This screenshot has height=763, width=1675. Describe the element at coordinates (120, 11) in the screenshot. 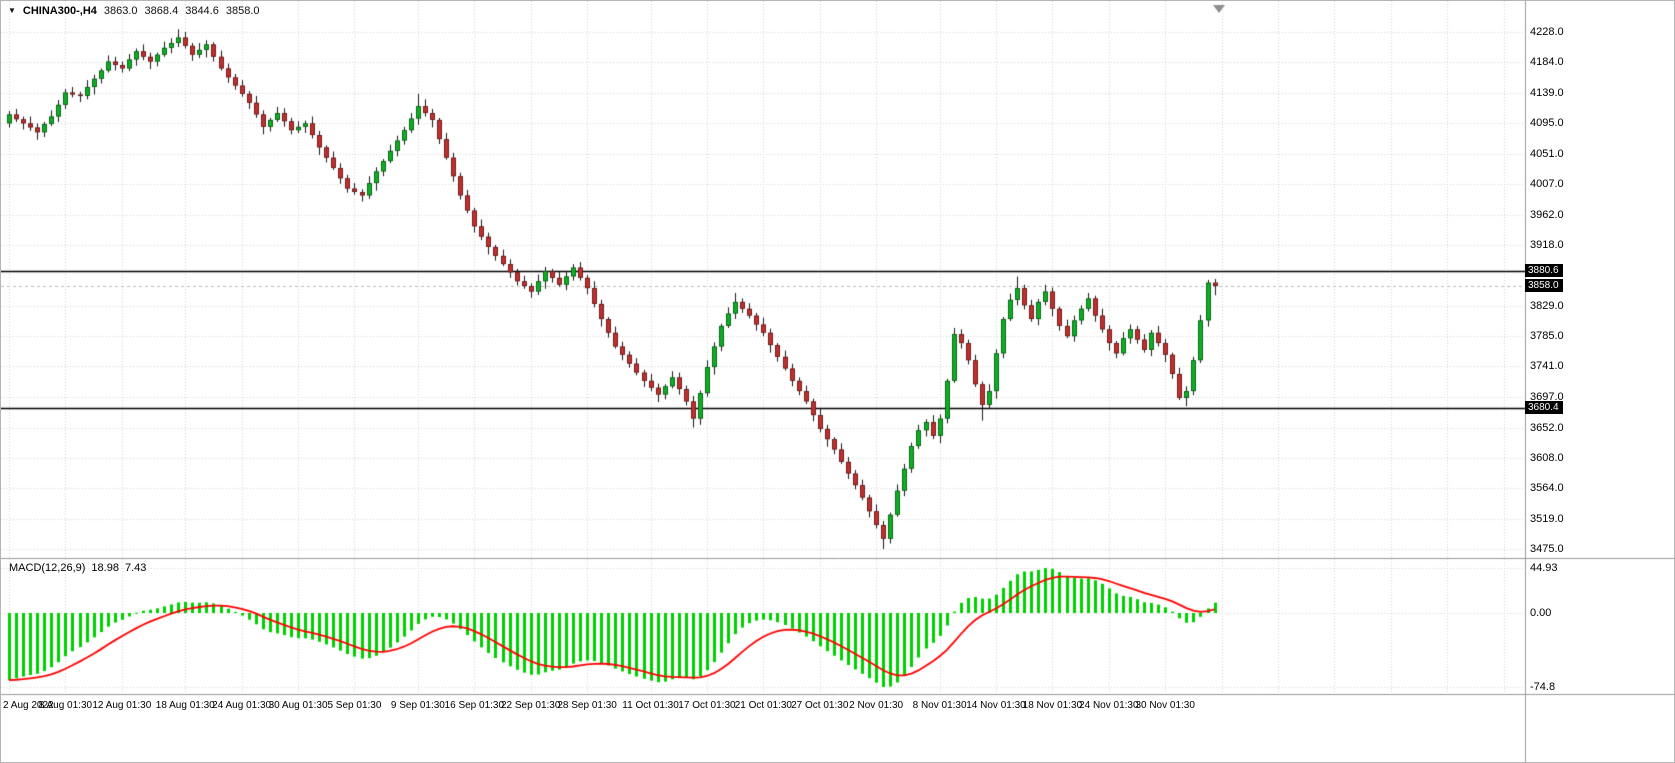

I see `ohlc-open-value: 3863.0` at that location.